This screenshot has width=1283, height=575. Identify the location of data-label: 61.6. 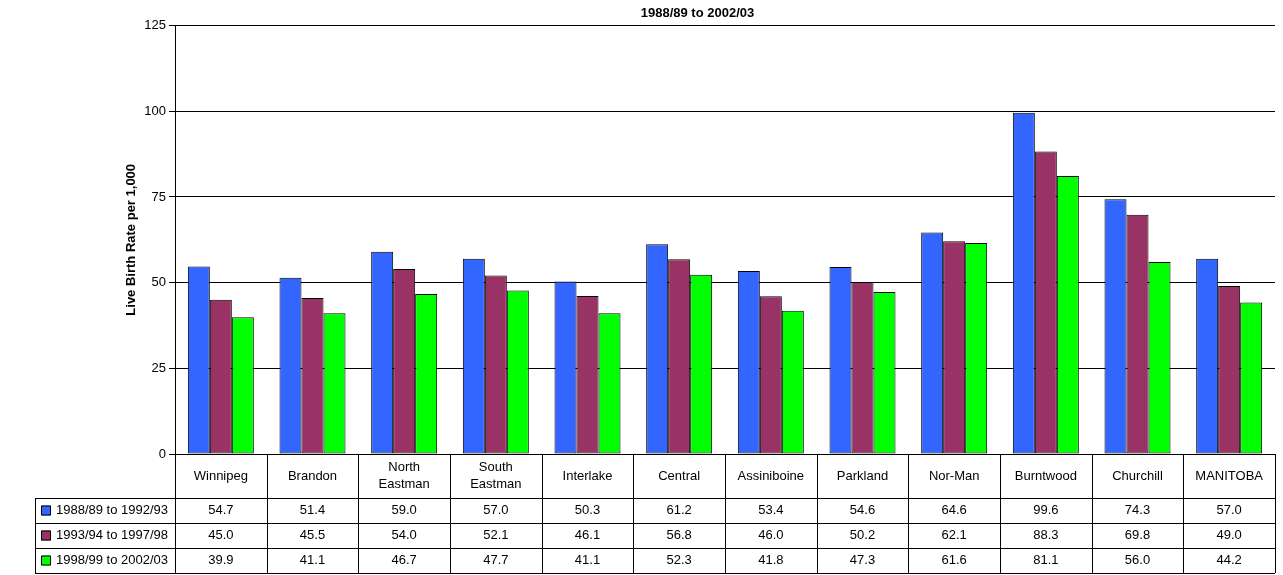
(954, 560).